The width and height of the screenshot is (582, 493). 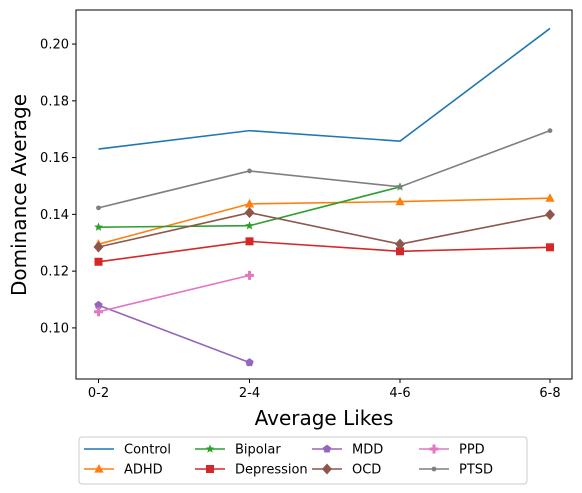 I want to click on legend-label: PPD, so click(x=472, y=450).